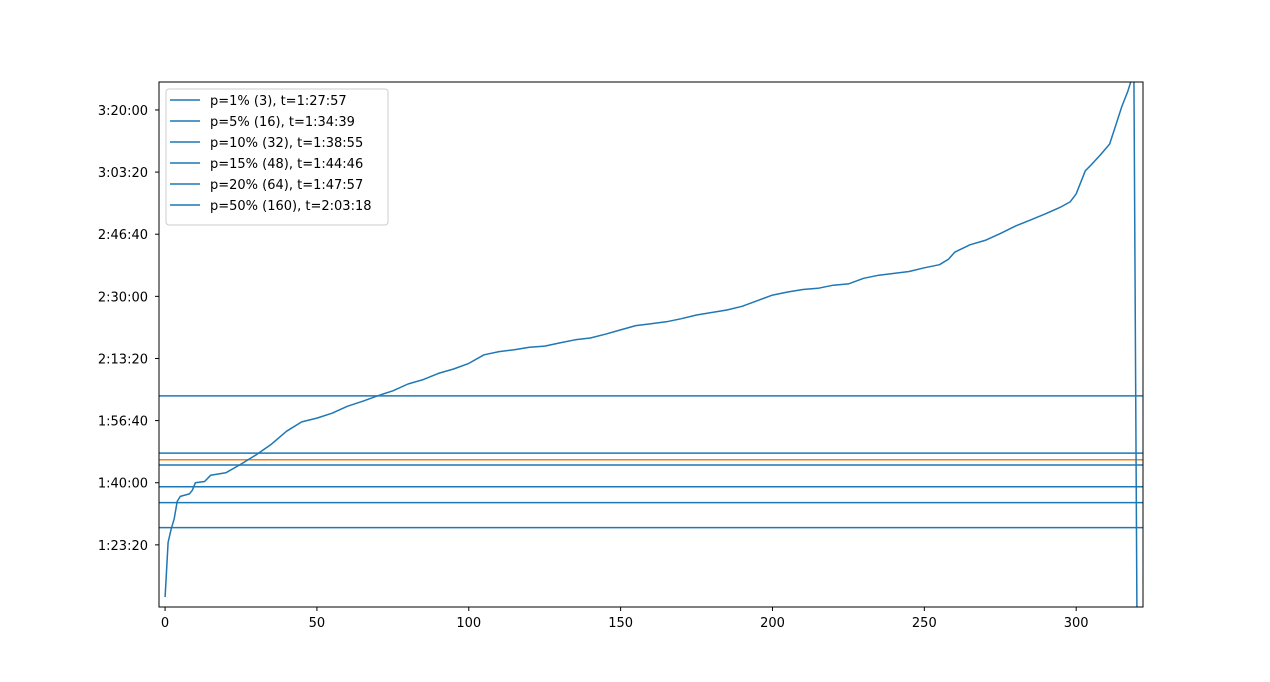 The image size is (1270, 682). I want to click on legend-label: p=5% (16), t=1:34:39, so click(282, 122).